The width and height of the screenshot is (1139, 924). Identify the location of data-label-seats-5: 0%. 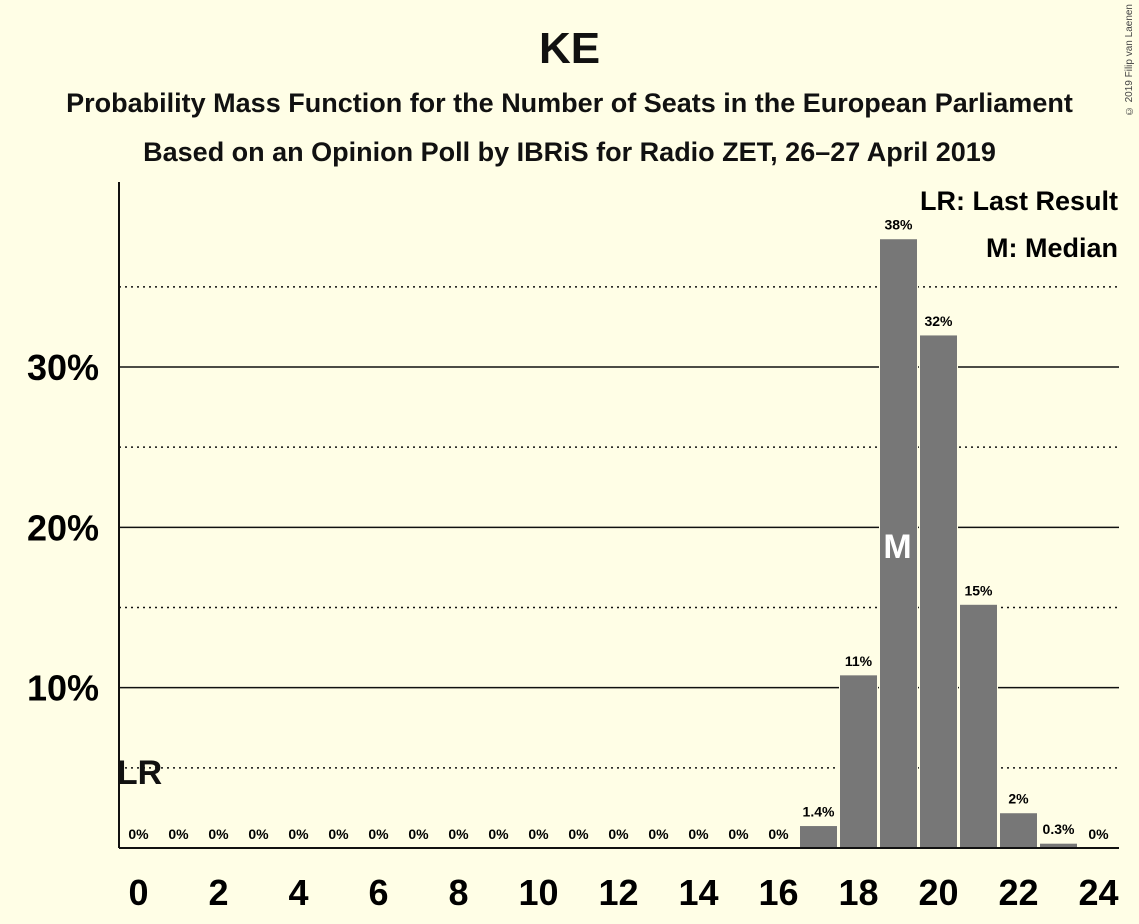
(338, 834).